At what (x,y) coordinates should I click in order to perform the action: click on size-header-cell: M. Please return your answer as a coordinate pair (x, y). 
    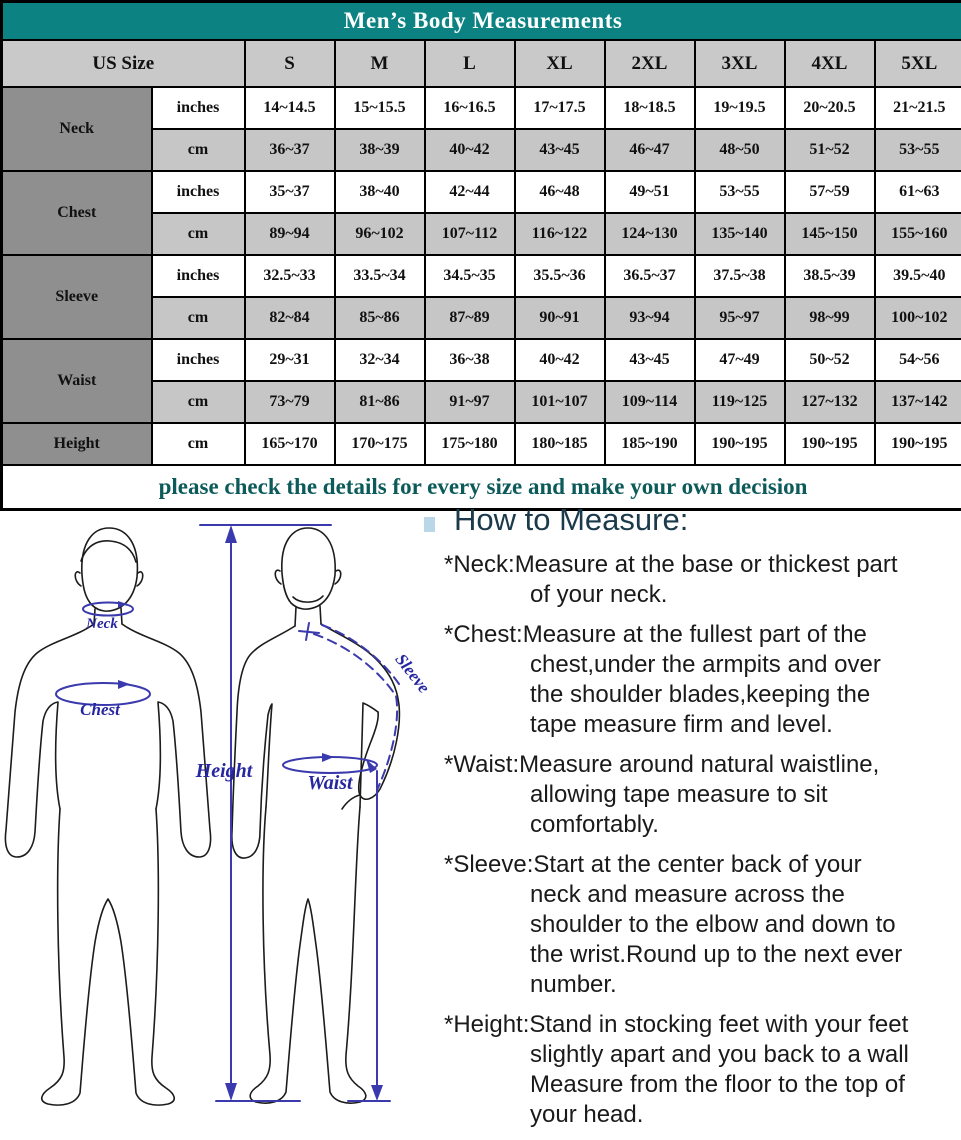
    Looking at the image, I should click on (380, 63).